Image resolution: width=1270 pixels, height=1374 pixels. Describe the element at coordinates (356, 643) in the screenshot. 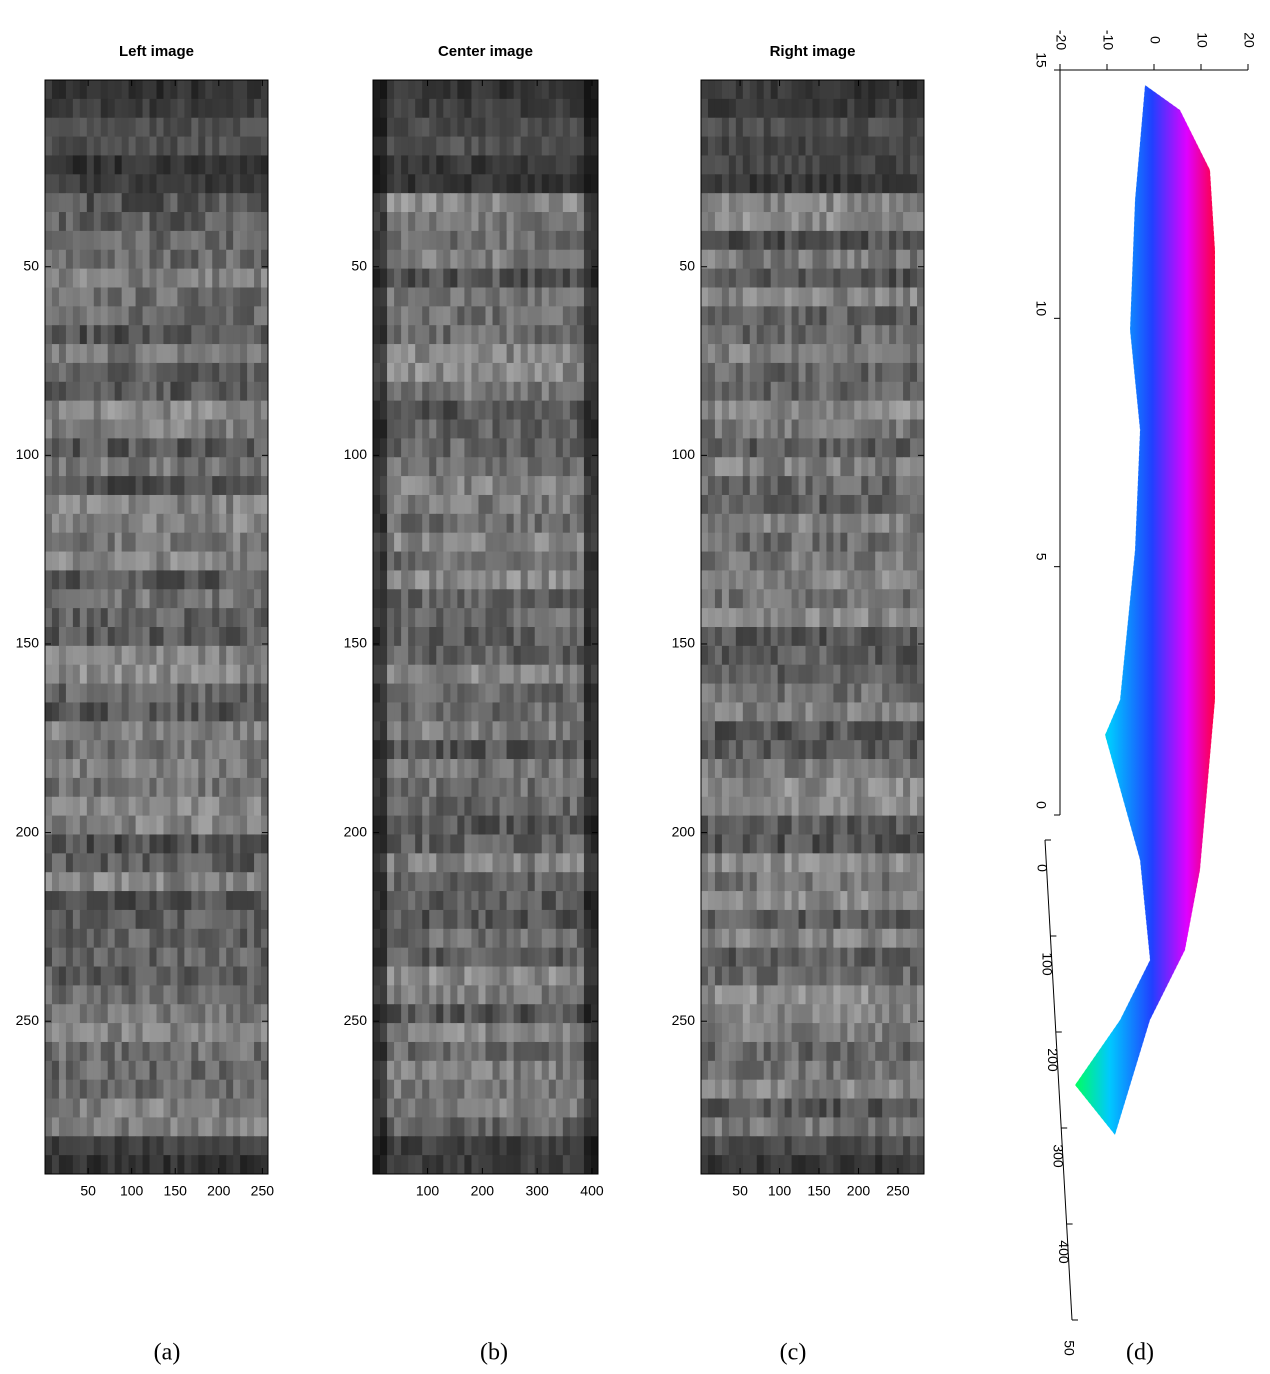

I see `y-tick-label: 150` at that location.